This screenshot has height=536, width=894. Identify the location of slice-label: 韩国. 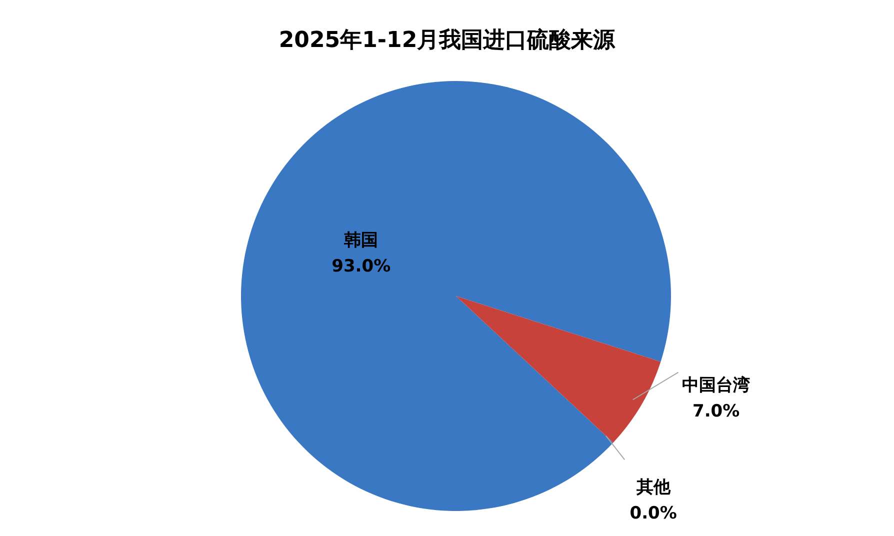
(360, 240).